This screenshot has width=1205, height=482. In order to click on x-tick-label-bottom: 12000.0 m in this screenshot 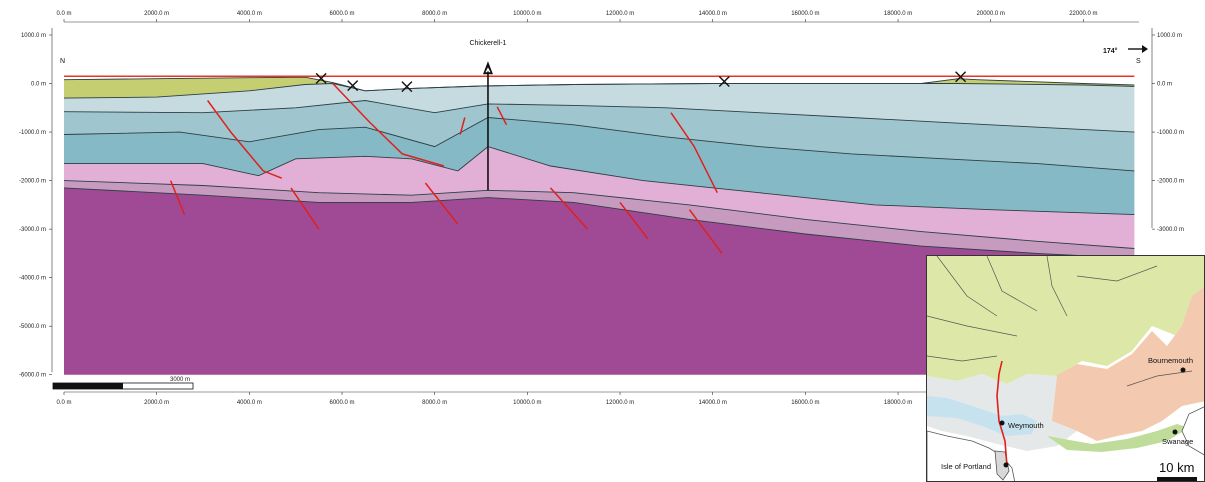, I will do `click(620, 403)`.